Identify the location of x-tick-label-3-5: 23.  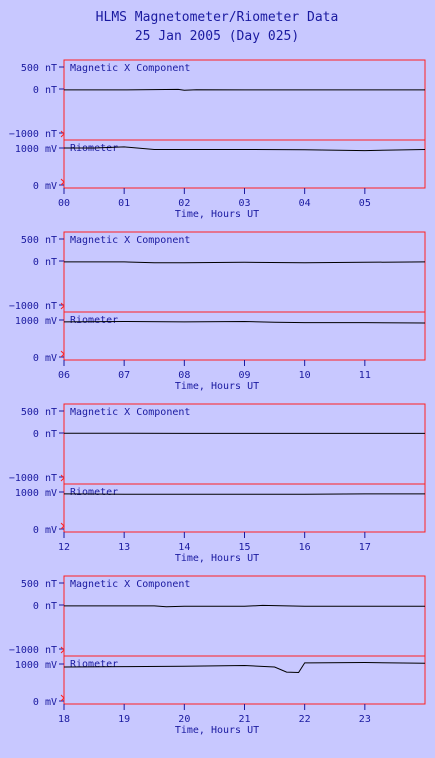
(365, 719).